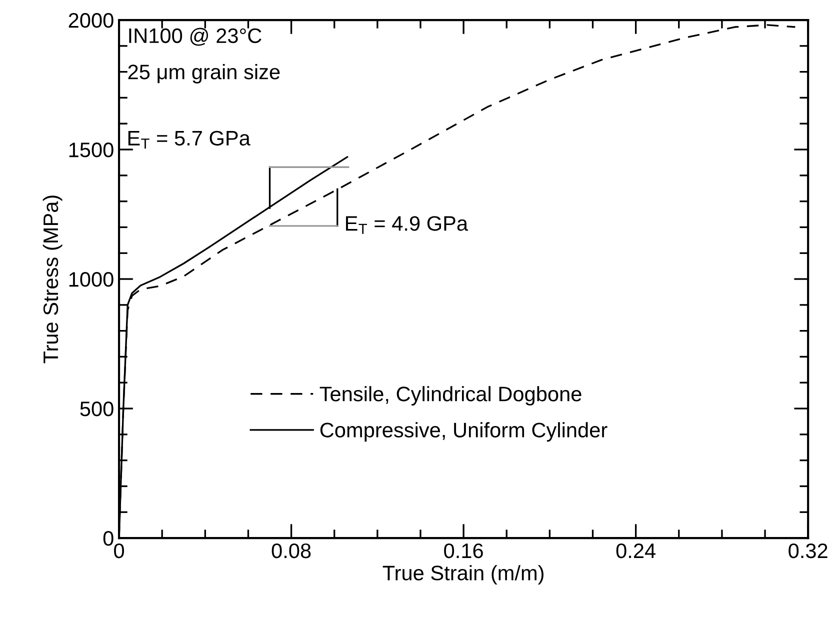 Image resolution: width=840 pixels, height=618 pixels. I want to click on y-tick-label: 1500, so click(91, 150).